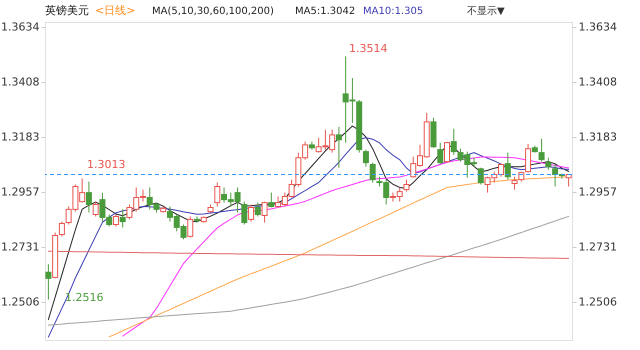 Image resolution: width=640 pixels, height=350 pixels. What do you see at coordinates (20, 301) in the screenshot?
I see `y-tick-label: 1.2506` at bounding box center [20, 301].